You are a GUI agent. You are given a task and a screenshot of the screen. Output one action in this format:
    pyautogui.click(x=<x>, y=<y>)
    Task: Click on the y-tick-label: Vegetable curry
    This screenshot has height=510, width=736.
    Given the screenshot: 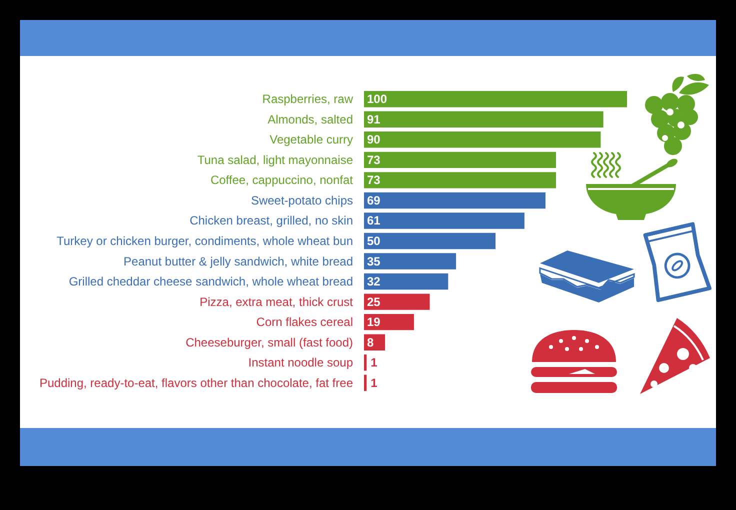 What is the action you would take?
    pyautogui.click(x=311, y=139)
    